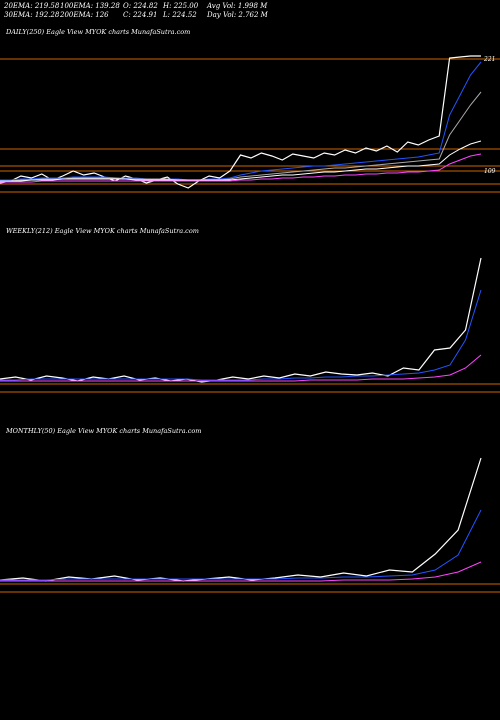  Describe the element at coordinates (140, 15) in the screenshot. I see `close-value: C: 224.91` at that location.